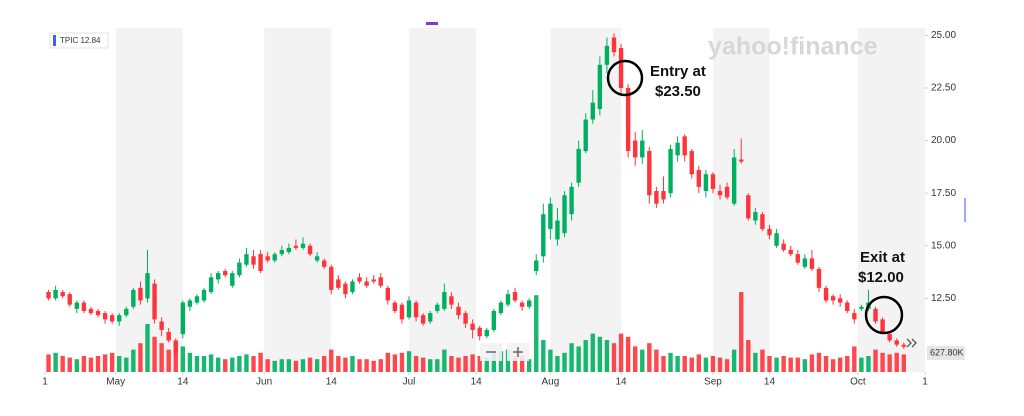 The height and width of the screenshot is (416, 1024). What do you see at coordinates (882, 257) in the screenshot?
I see `annotation: Exit at` at bounding box center [882, 257].